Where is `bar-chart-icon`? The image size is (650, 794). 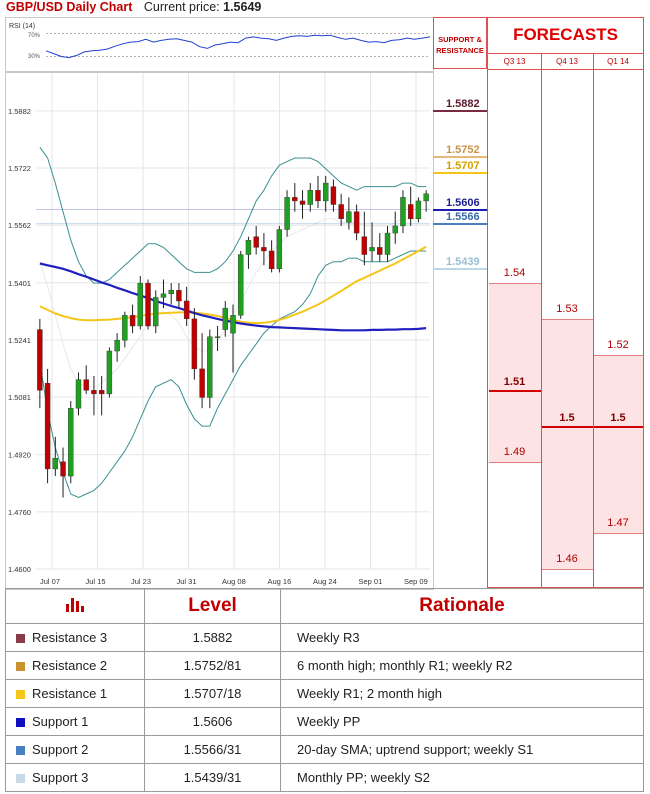
bar-chart-icon is located at coordinates (75, 605).